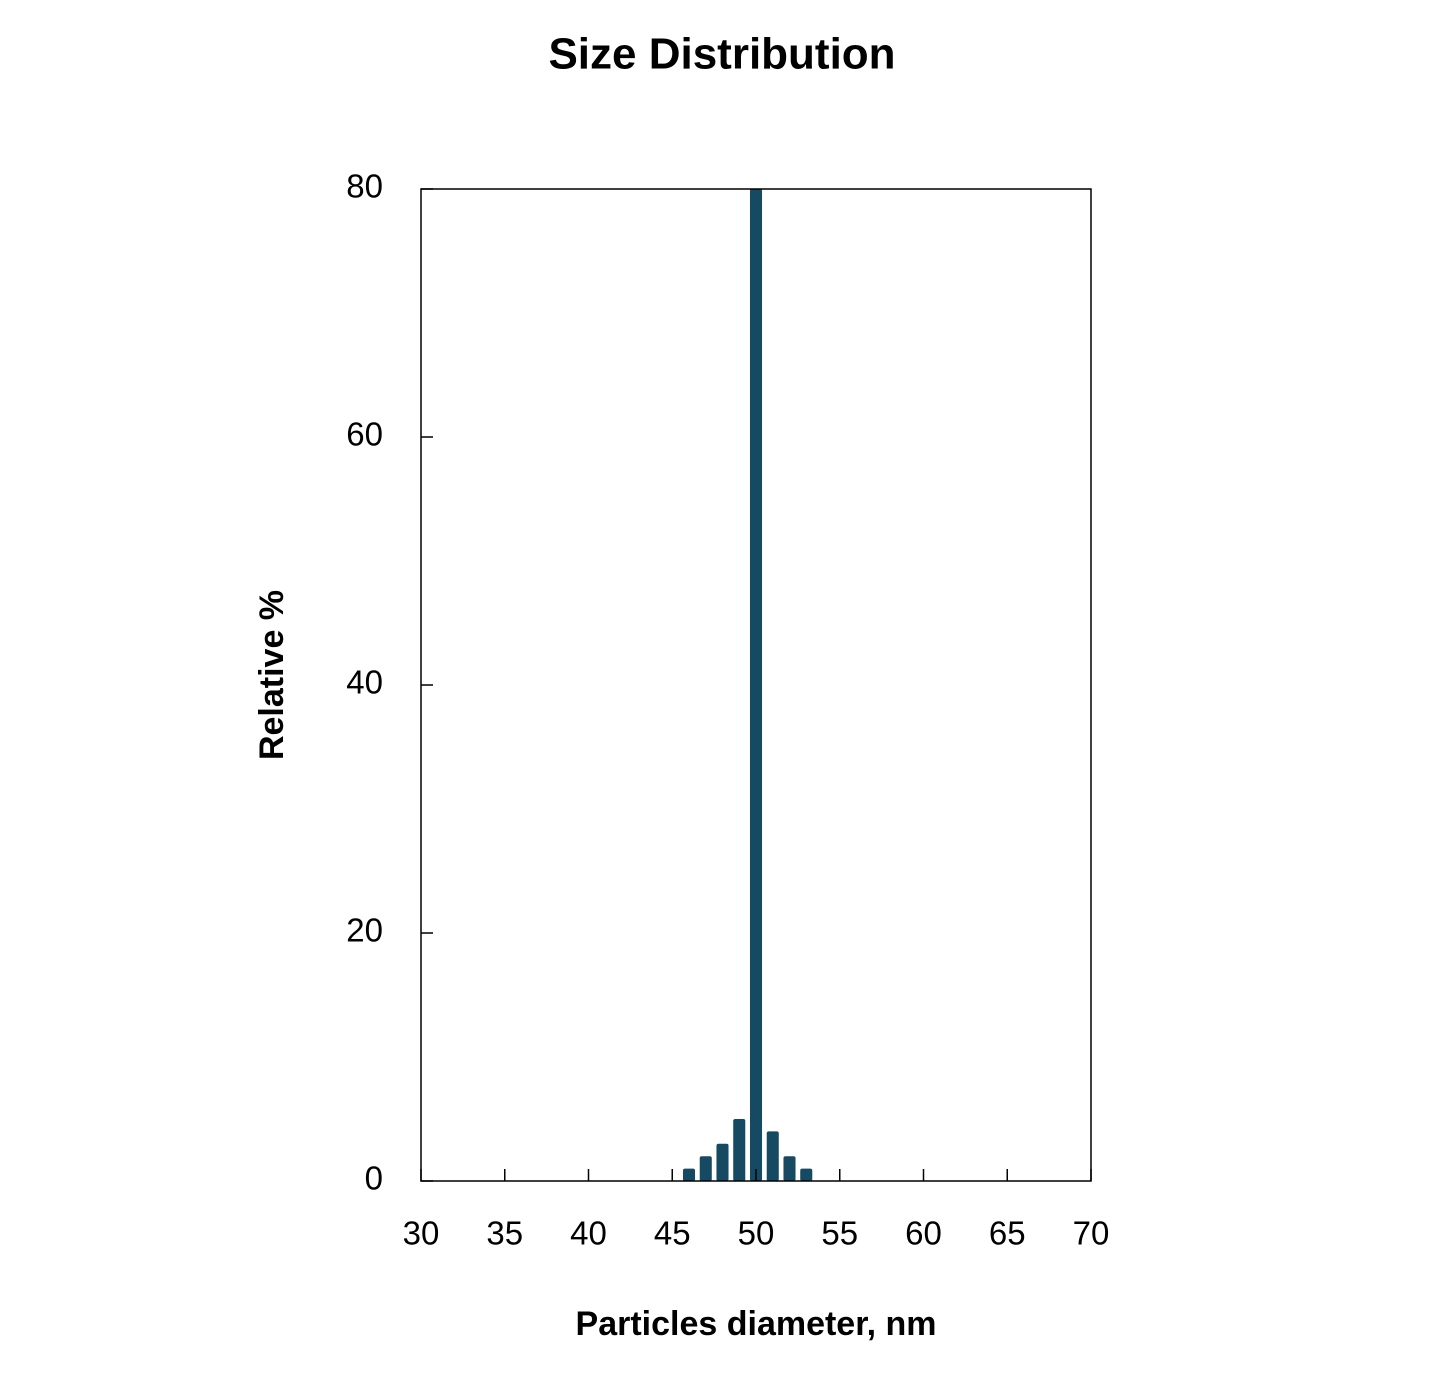 This screenshot has width=1445, height=1397. What do you see at coordinates (923, 1233) in the screenshot?
I see `x-tick-label: 60` at bounding box center [923, 1233].